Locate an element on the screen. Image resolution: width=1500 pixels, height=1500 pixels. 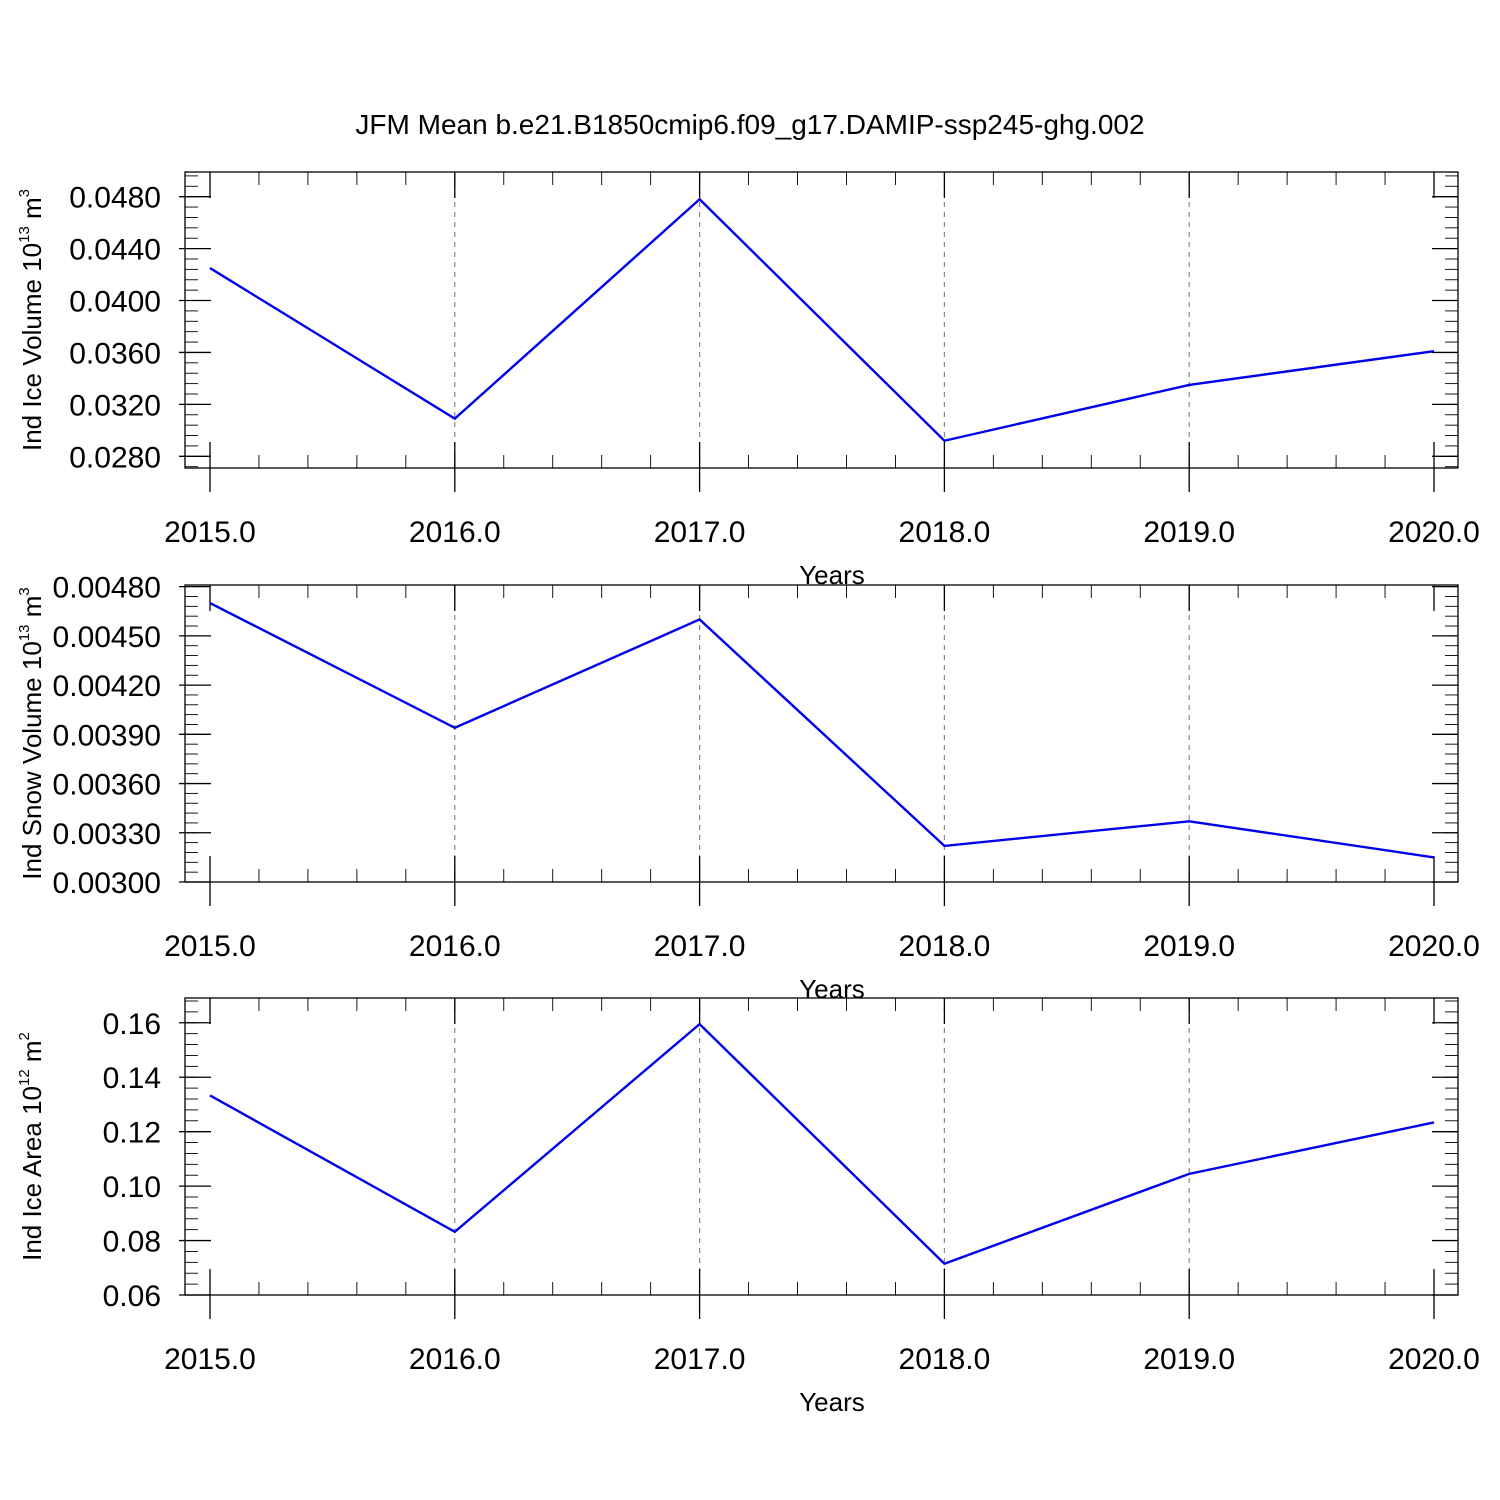
y-axis-label-text: Ind Snow Volume 10 is located at coordinates (32, 760).